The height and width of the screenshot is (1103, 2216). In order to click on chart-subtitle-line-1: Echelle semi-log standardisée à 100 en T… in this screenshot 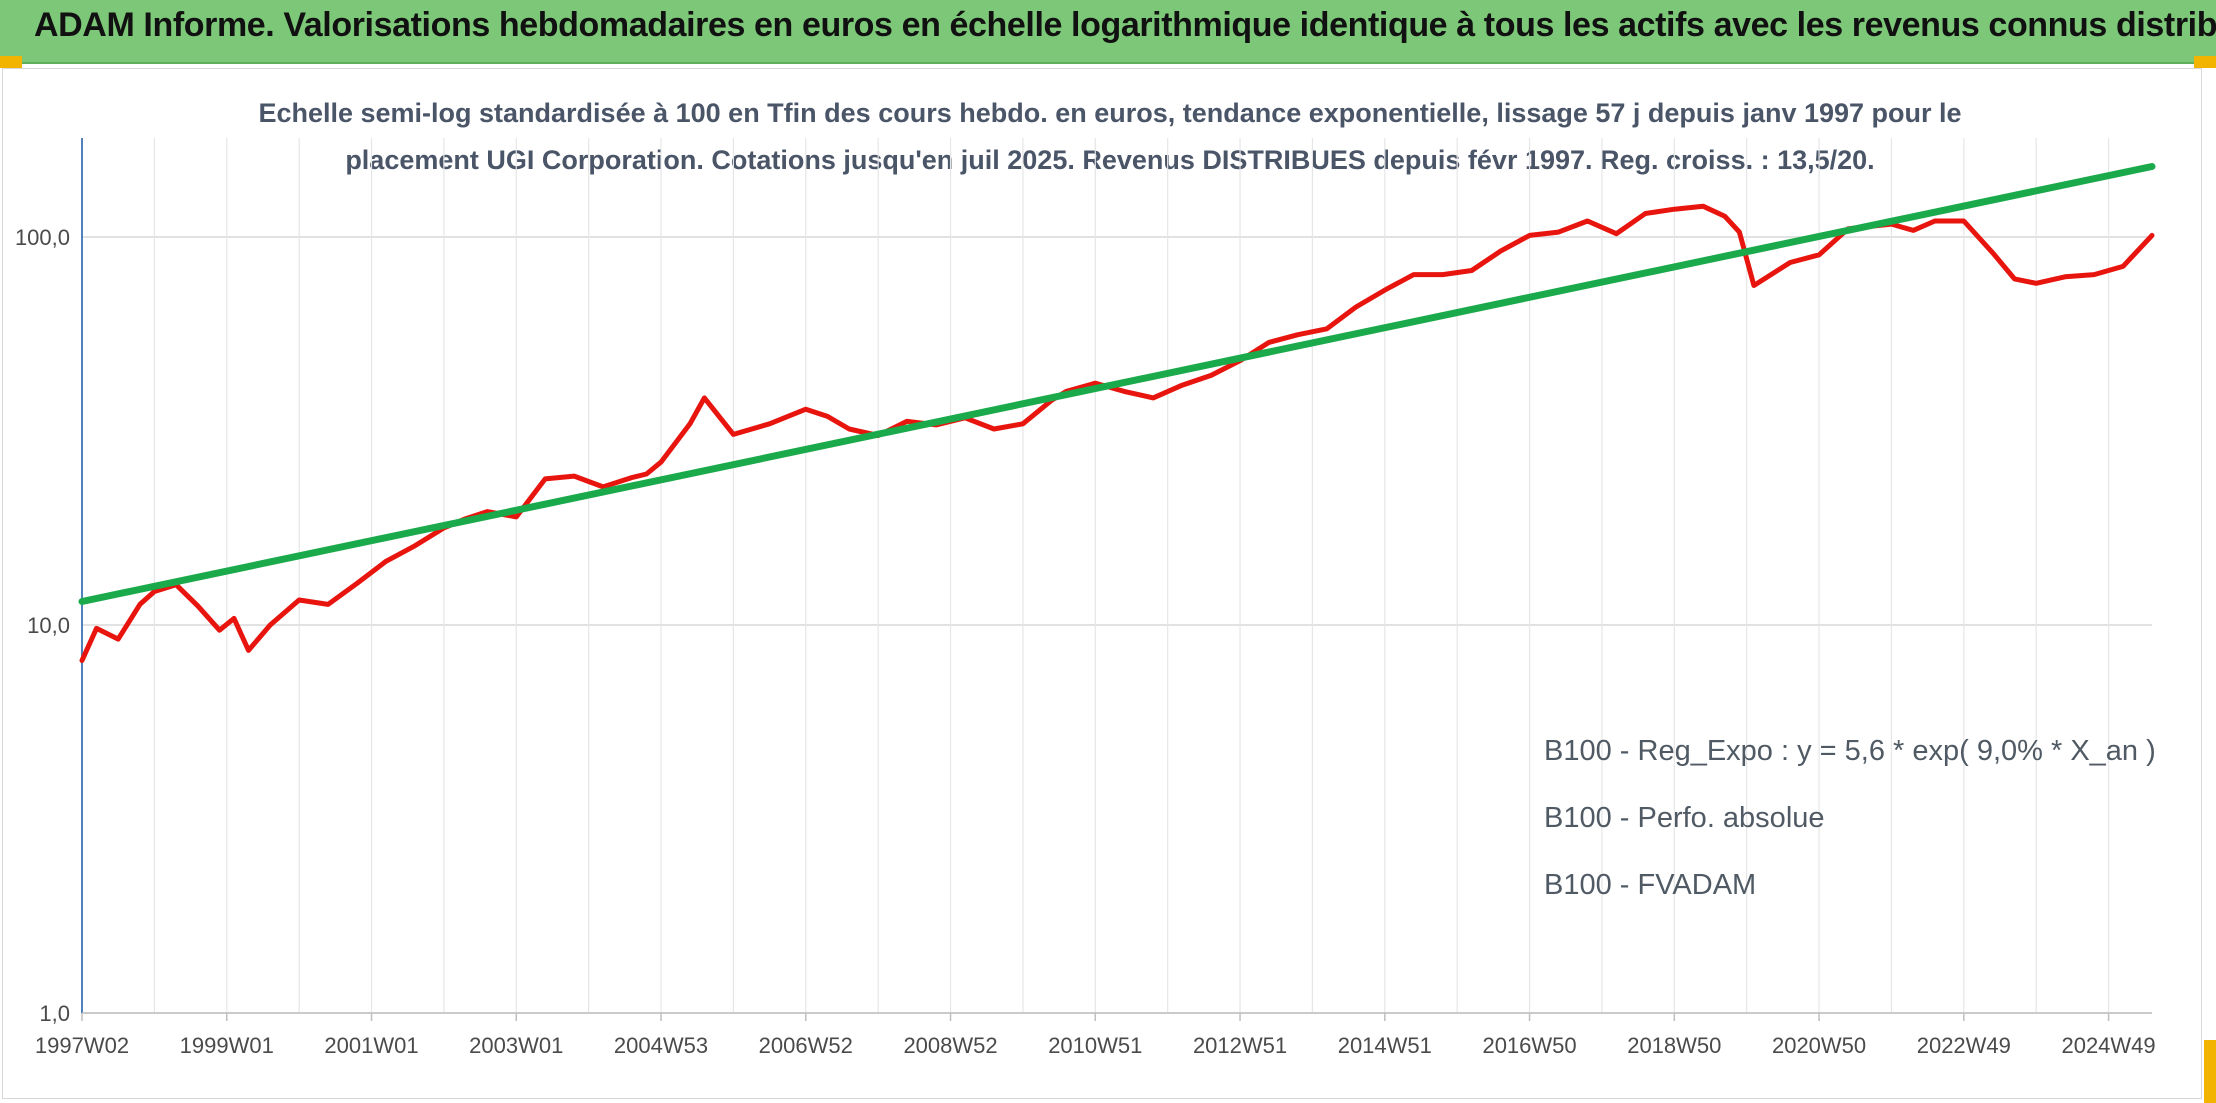, I will do `click(1110, 113)`.